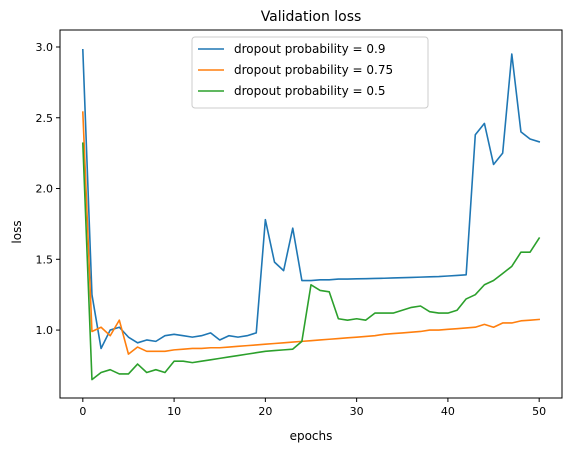 The image size is (570, 453). I want to click on x-tick-label: 20, so click(265, 411).